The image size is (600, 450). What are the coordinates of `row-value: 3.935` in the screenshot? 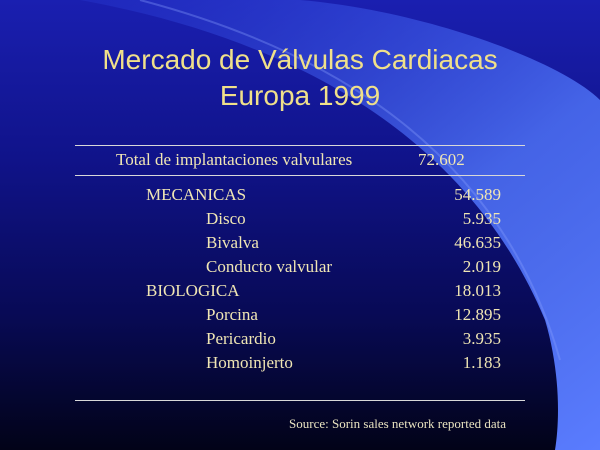 It's located at (481, 338).